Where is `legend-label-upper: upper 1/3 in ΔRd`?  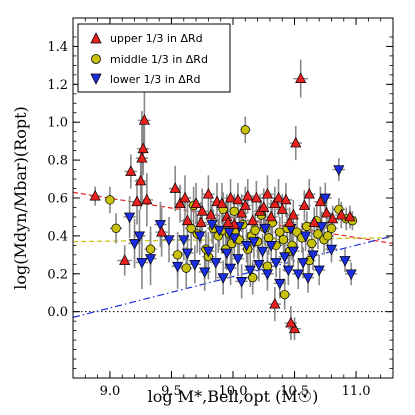 legend-label-upper: upper 1/3 in ΔRd is located at coordinates (156, 38).